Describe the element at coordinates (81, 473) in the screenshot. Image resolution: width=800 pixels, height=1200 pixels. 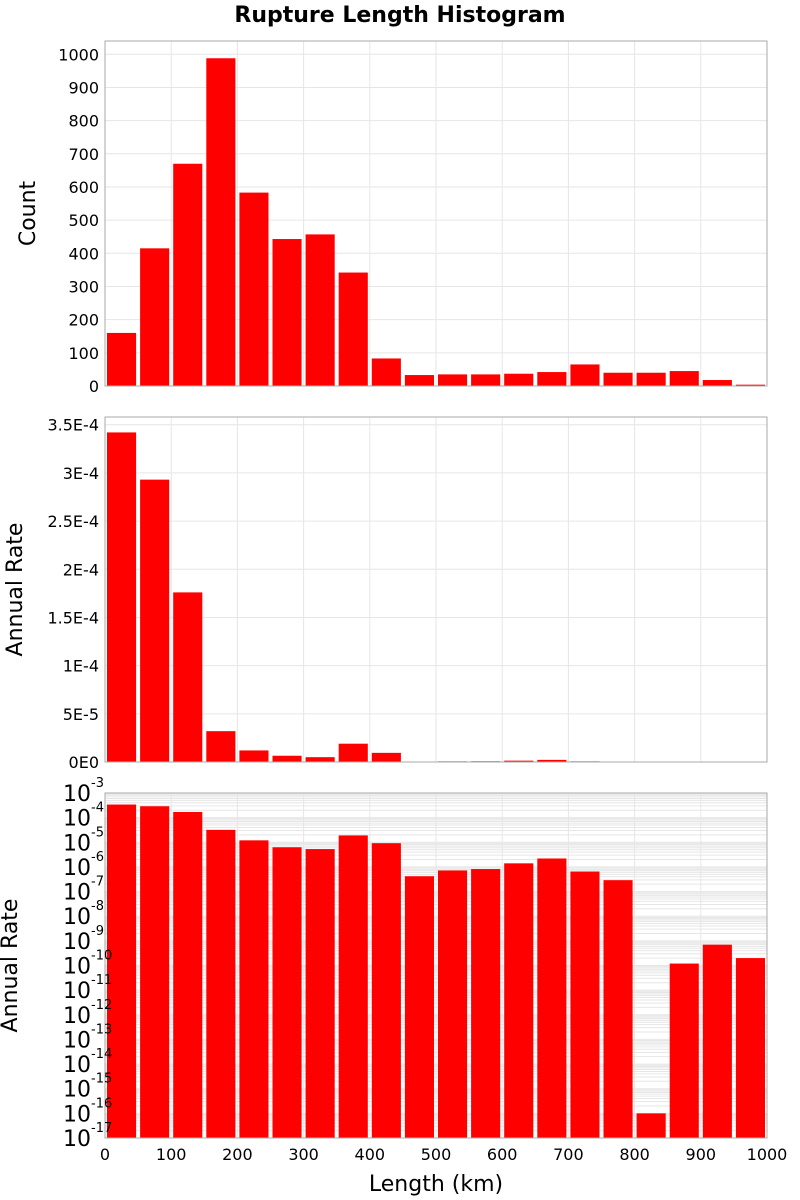
I see `y-tick-label: 3E-4` at that location.